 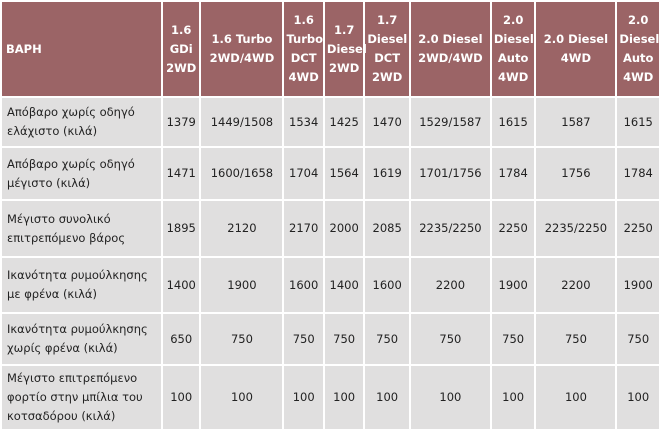 I want to click on header-1-6-gdi-2wd: 1.6 GDi 2WD, so click(x=181, y=49).